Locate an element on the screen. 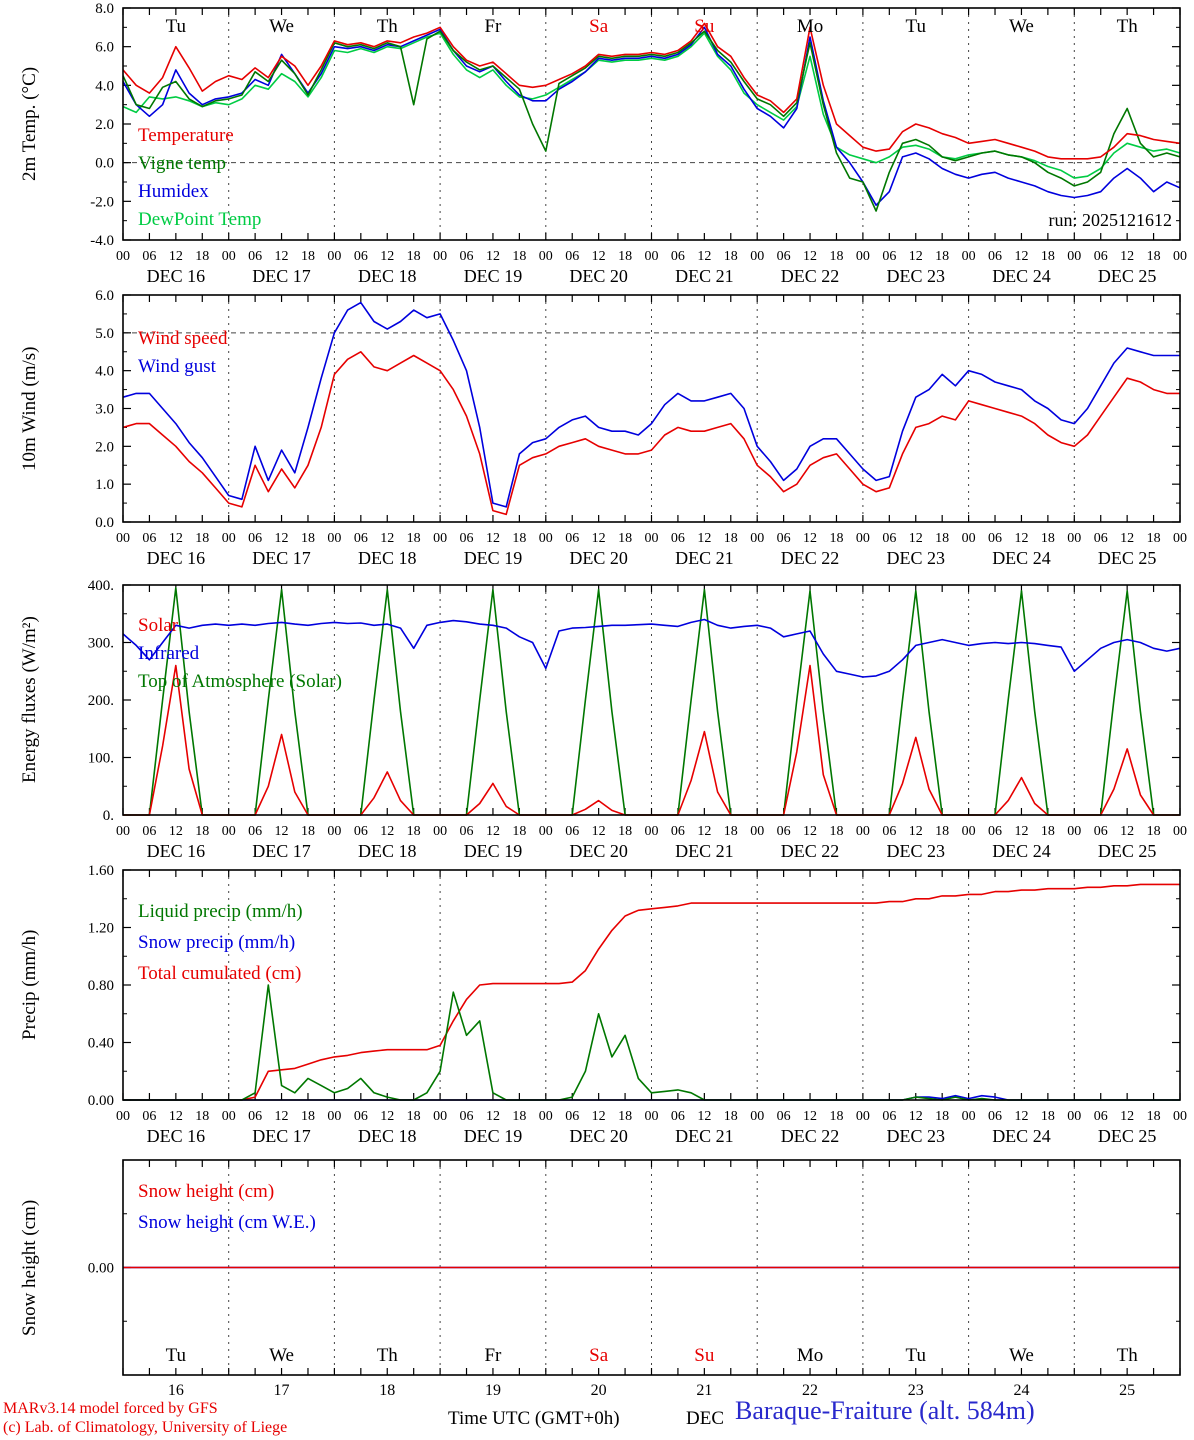  wind-legend: Wind speed Wind gust is located at coordinates (182, 353).